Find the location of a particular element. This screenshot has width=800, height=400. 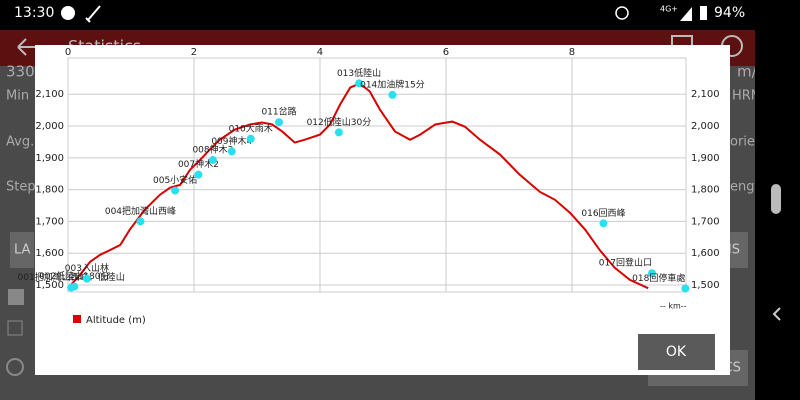

y-tick-label: 1,500 is located at coordinates (49, 285).